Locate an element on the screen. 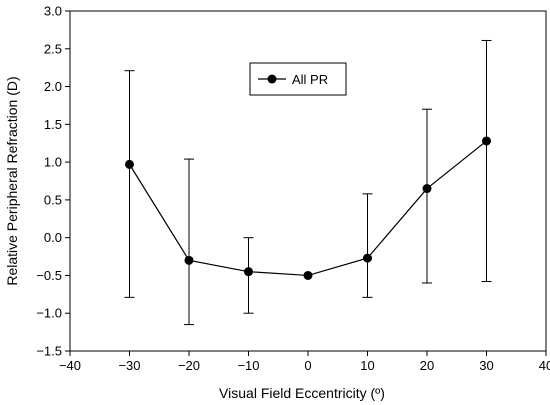 This screenshot has height=405, width=550. legend-marker is located at coordinates (272, 79).